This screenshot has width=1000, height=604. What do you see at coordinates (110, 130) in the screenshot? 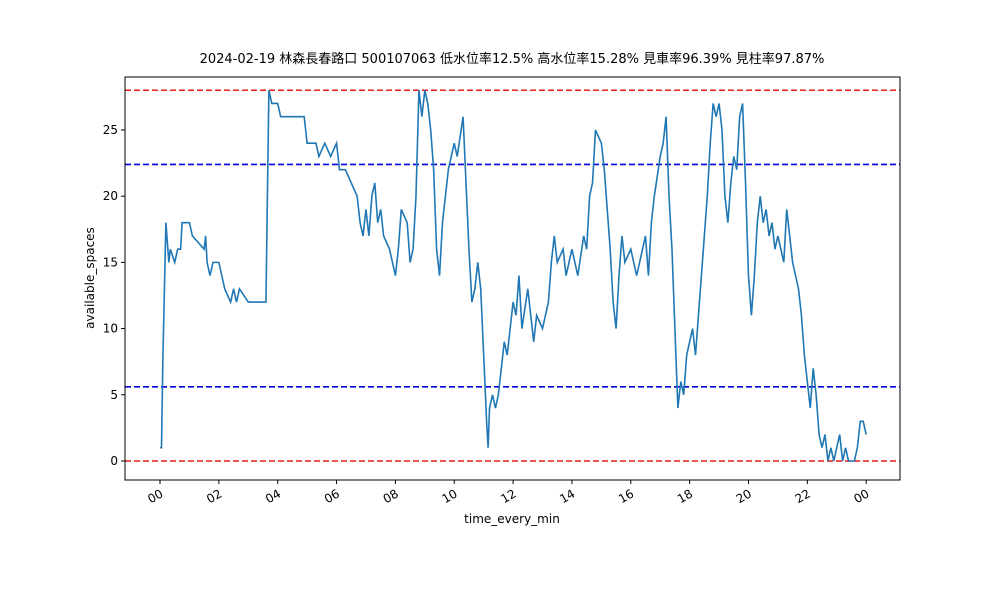
I see `y-tick-label: 25` at bounding box center [110, 130].